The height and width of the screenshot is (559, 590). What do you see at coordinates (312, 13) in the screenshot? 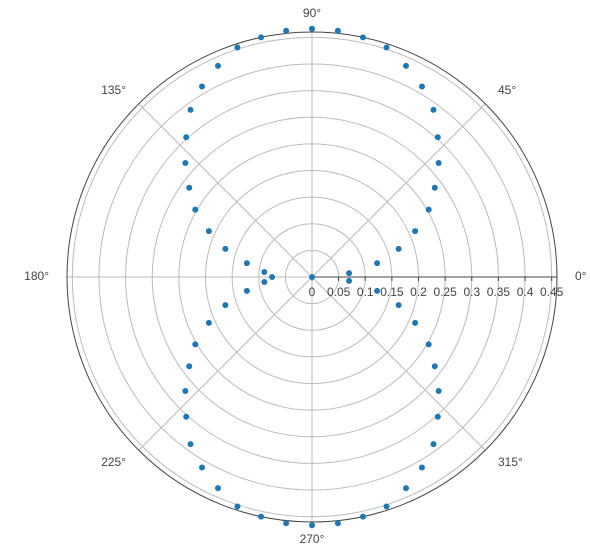
I see `angular-tick-label: 90°` at bounding box center [312, 13].